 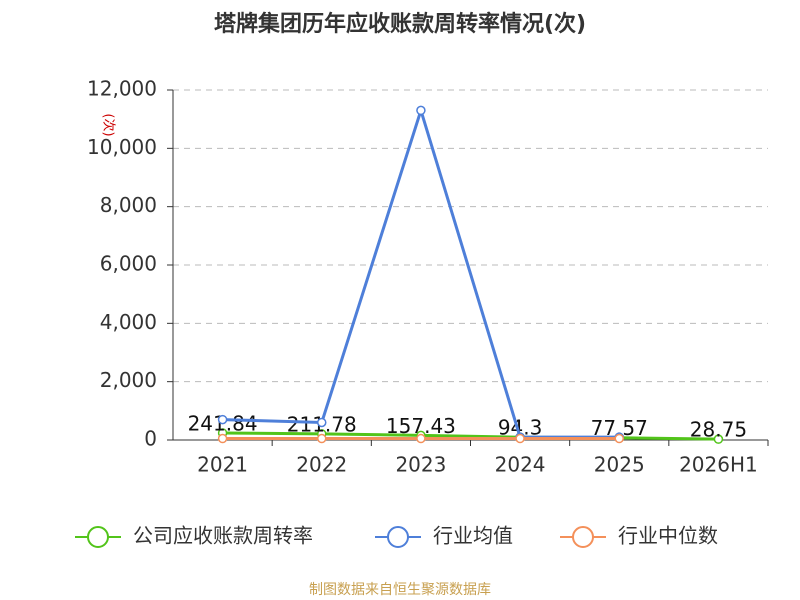 I want to click on y-tick-label: 0, so click(x=150, y=439).